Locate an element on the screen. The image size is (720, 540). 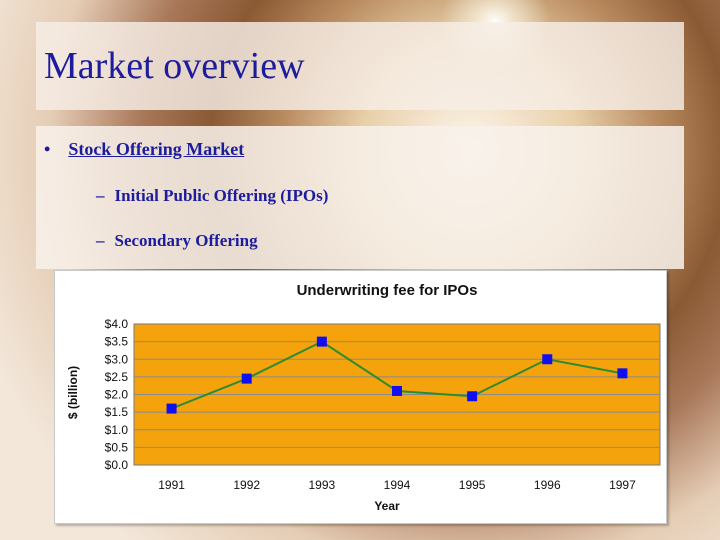
y-tick-label: $0.0 is located at coordinates (117, 465).